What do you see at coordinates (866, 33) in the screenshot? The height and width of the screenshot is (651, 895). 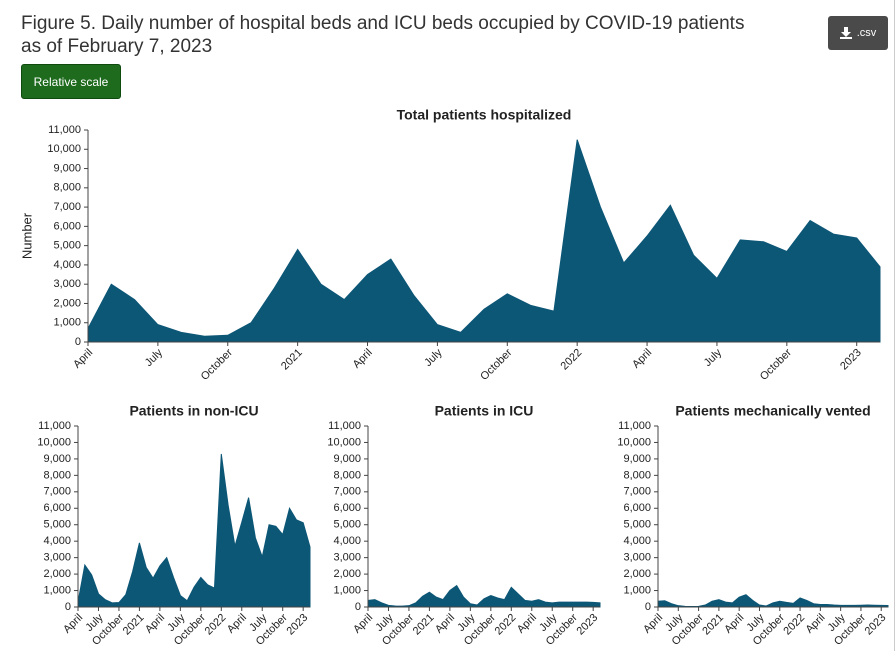 I see `csv-label: .csv` at bounding box center [866, 33].